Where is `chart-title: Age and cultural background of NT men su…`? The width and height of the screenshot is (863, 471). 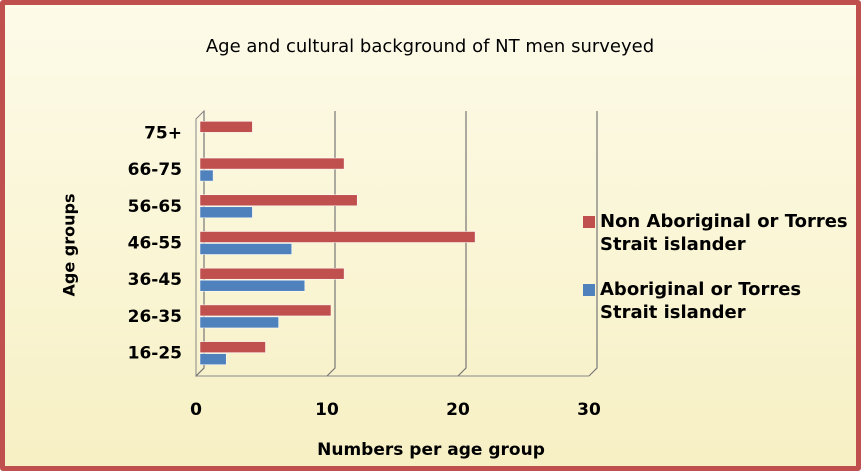
chart-title: Age and cultural background of NT men su… is located at coordinates (430, 46).